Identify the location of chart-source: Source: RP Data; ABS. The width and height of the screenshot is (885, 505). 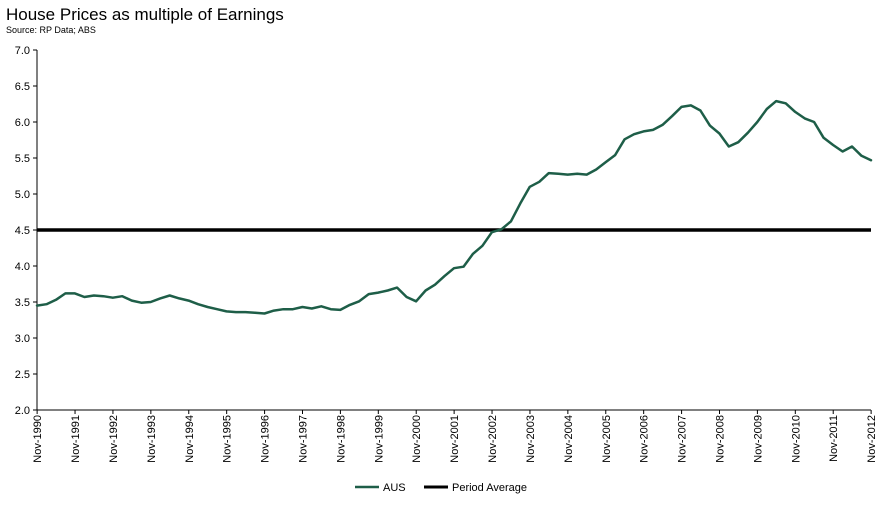
(51, 30).